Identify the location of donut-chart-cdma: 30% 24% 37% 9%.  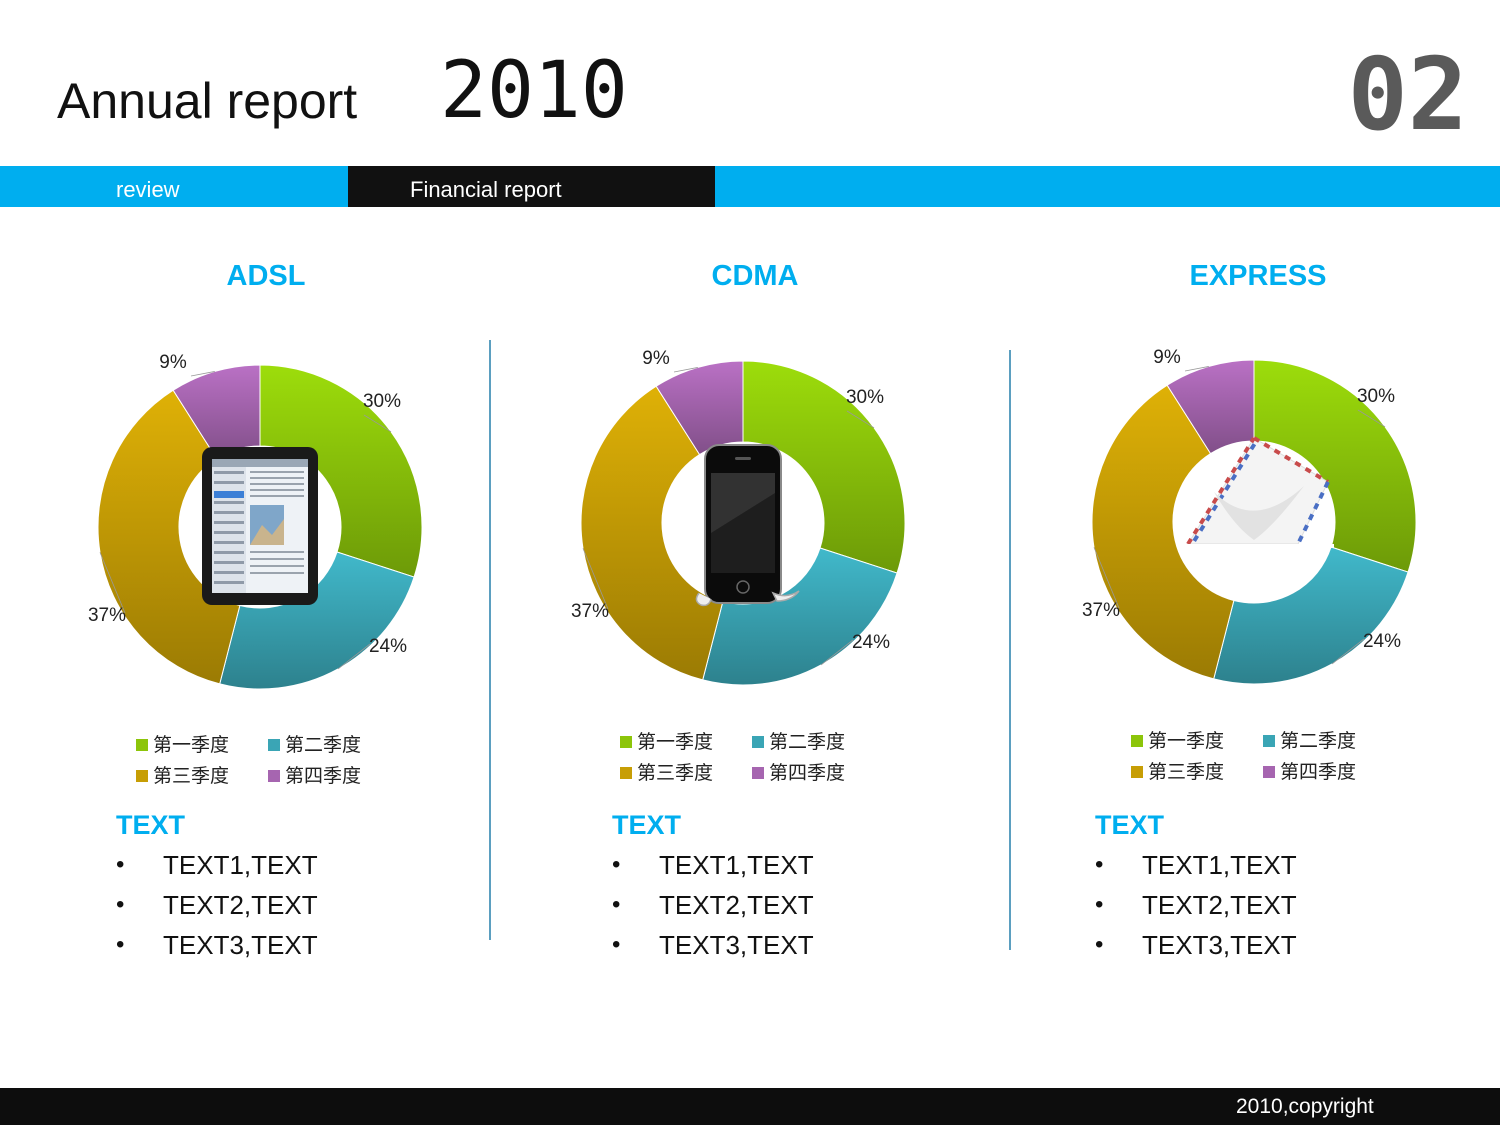
(738, 517).